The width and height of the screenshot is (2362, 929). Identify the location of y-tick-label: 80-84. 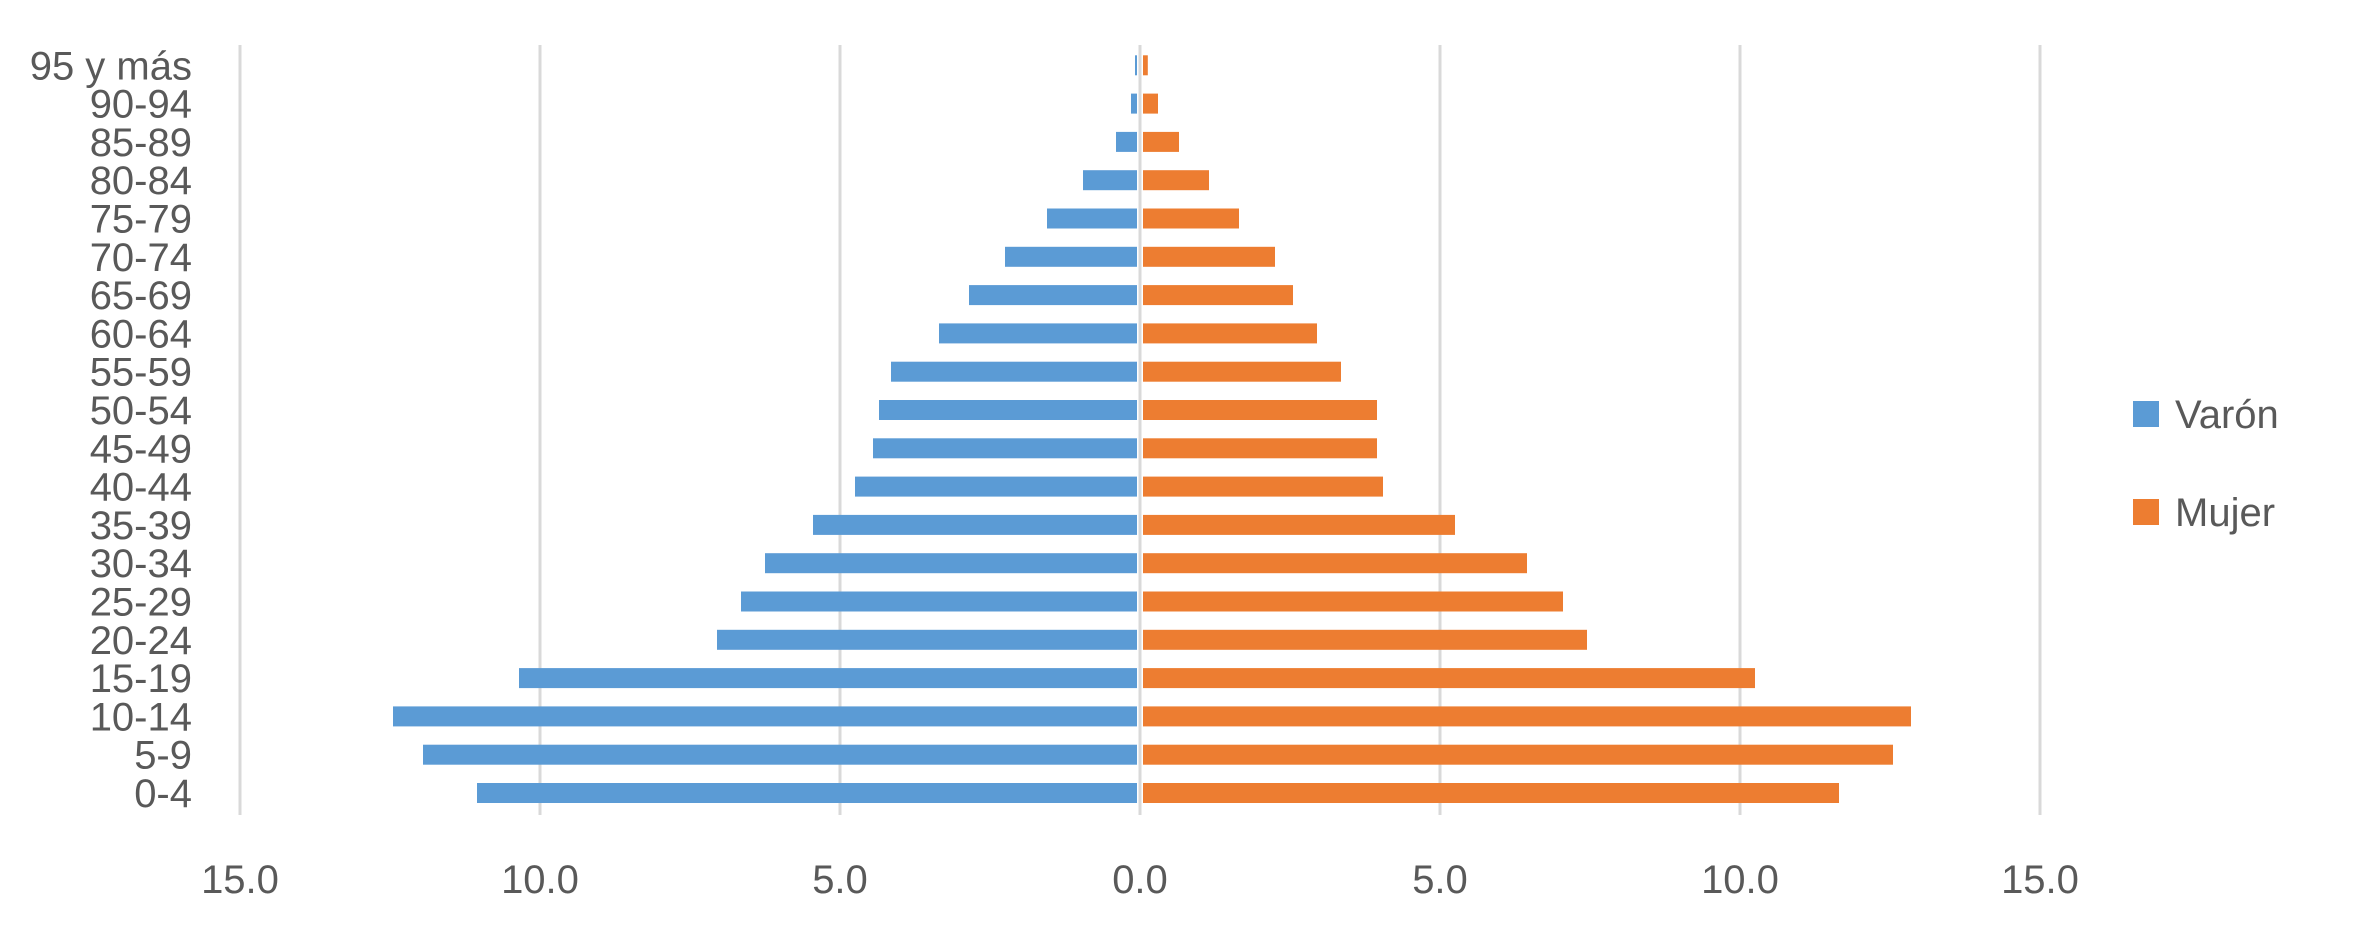
(141, 181).